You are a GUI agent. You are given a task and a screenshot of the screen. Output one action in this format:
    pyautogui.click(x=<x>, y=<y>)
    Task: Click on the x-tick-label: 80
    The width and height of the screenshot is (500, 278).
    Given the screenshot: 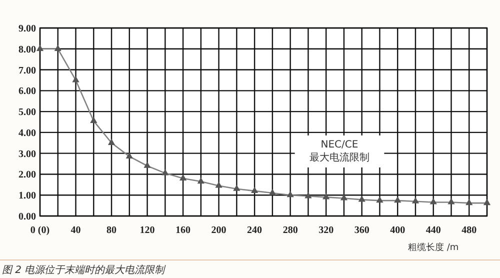 What is the action you would take?
    pyautogui.click(x=111, y=230)
    